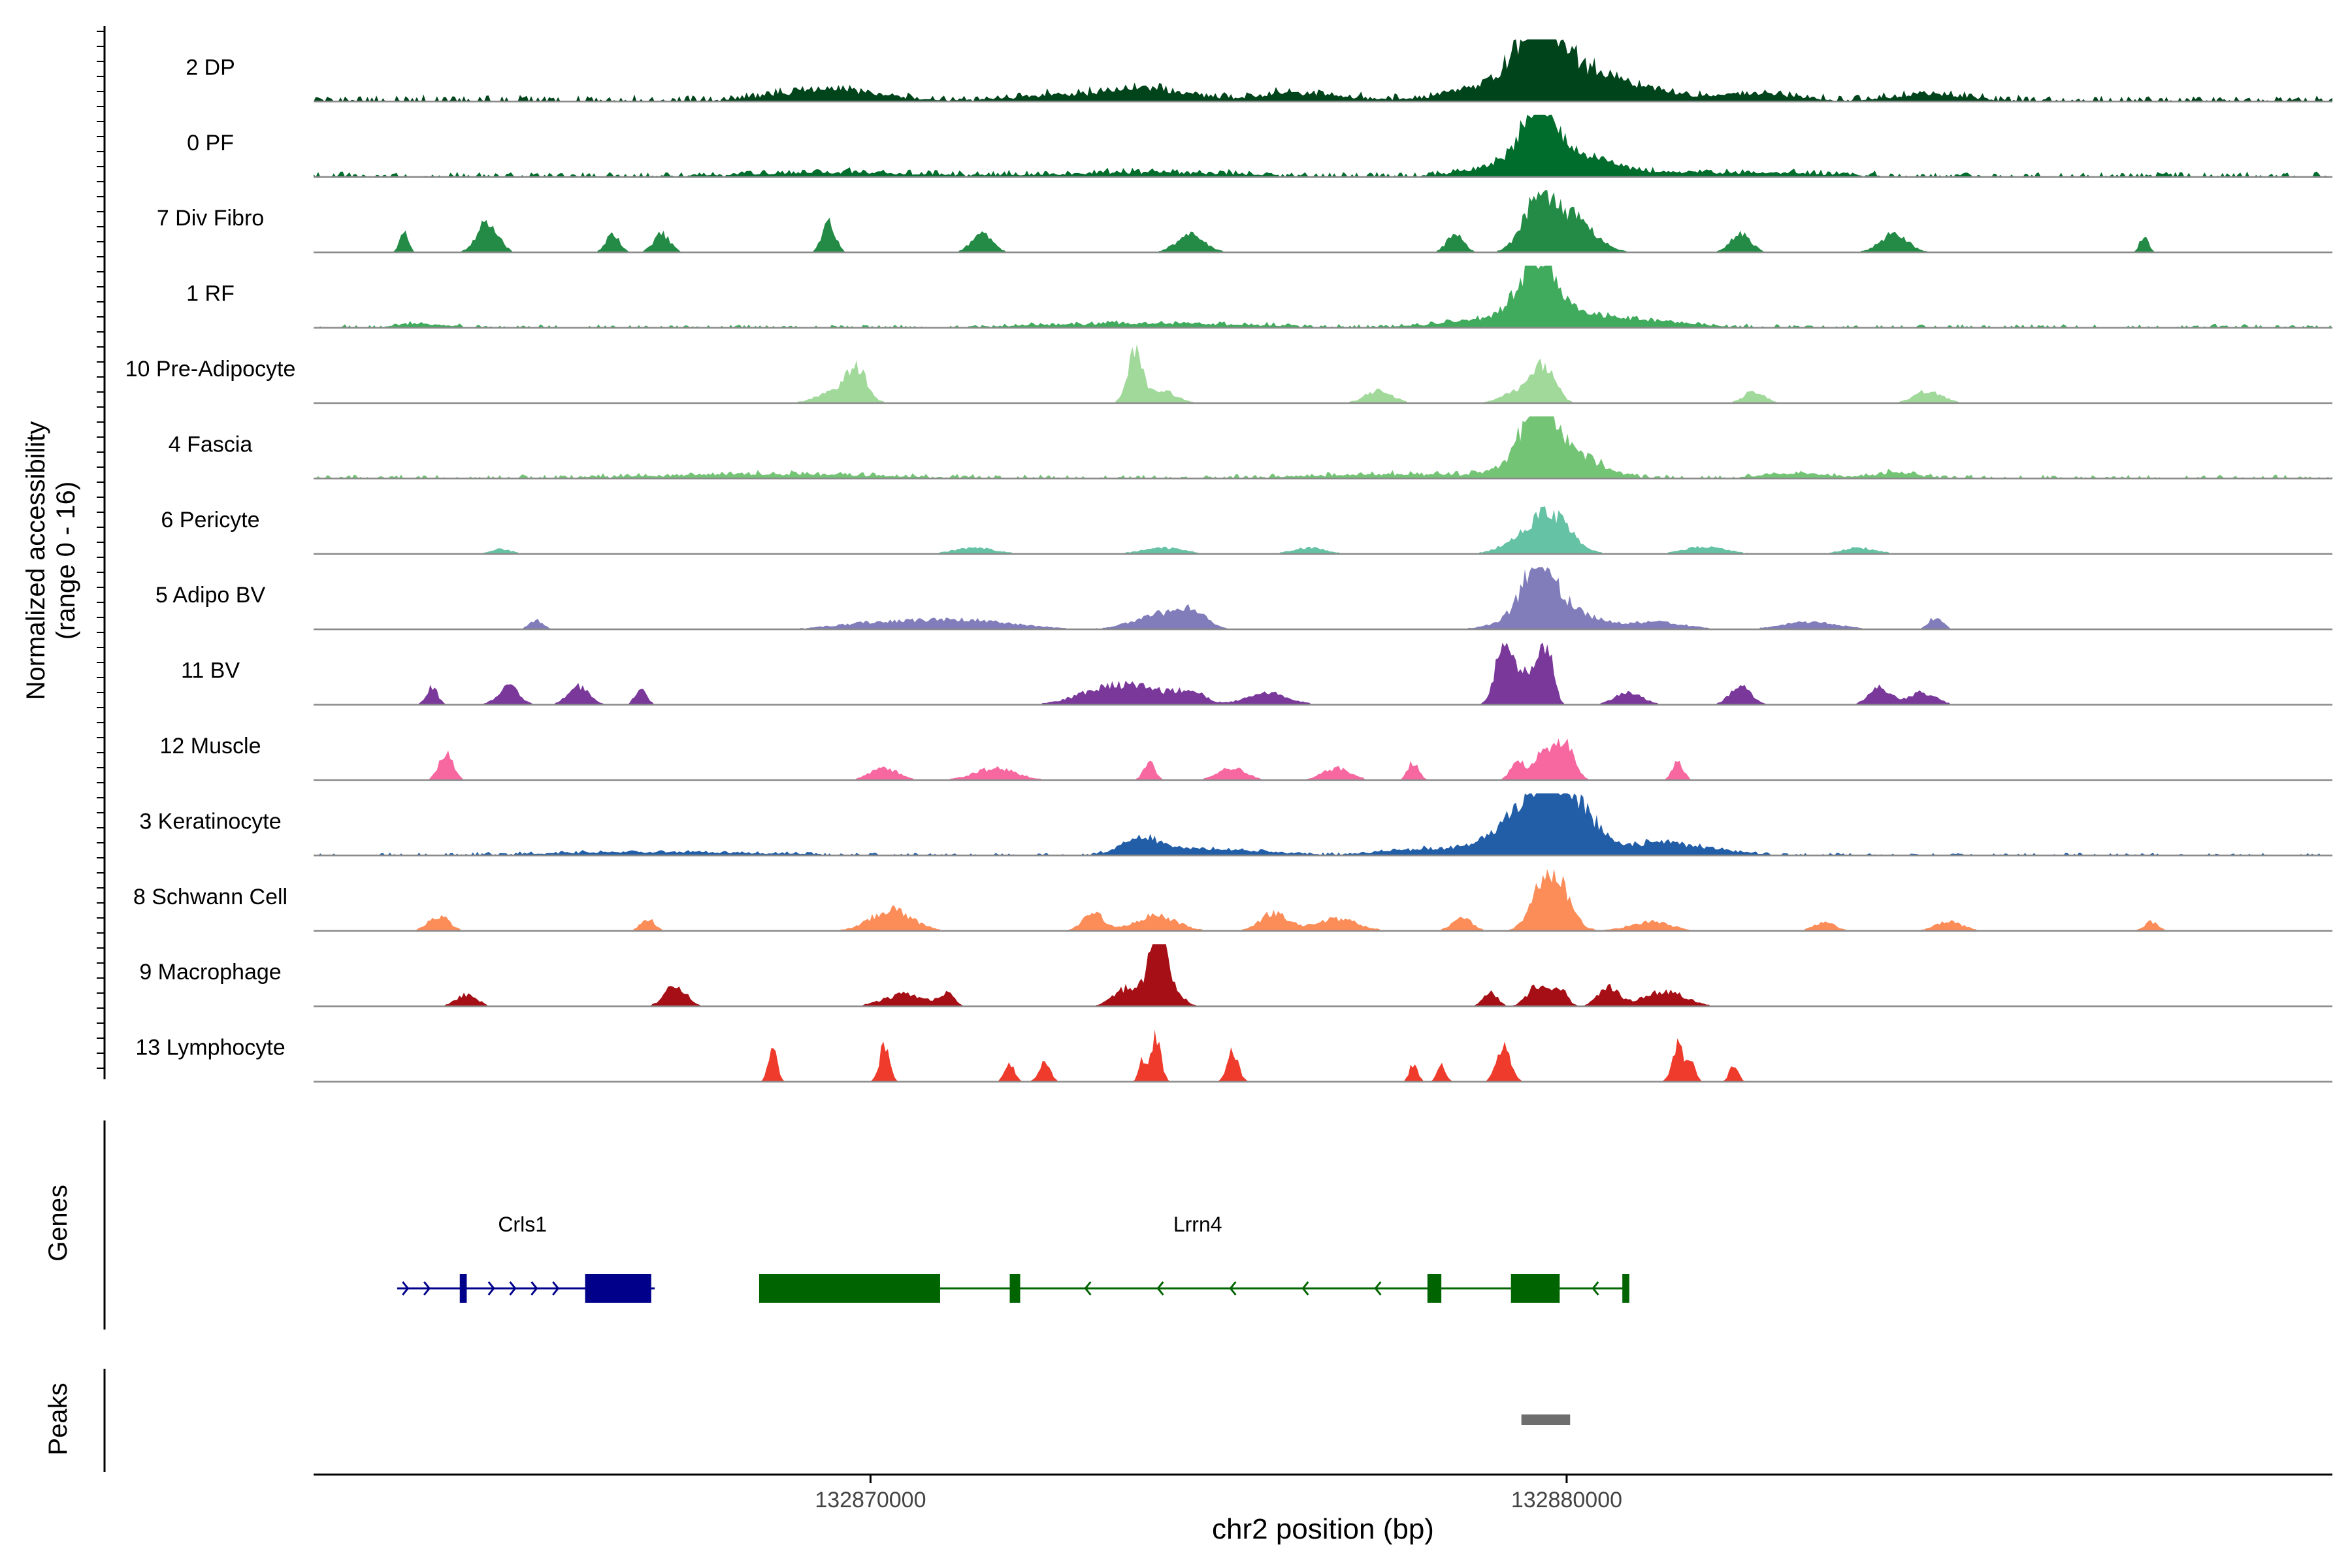  I want to click on x-tick-label: 132870000, so click(870, 1500).